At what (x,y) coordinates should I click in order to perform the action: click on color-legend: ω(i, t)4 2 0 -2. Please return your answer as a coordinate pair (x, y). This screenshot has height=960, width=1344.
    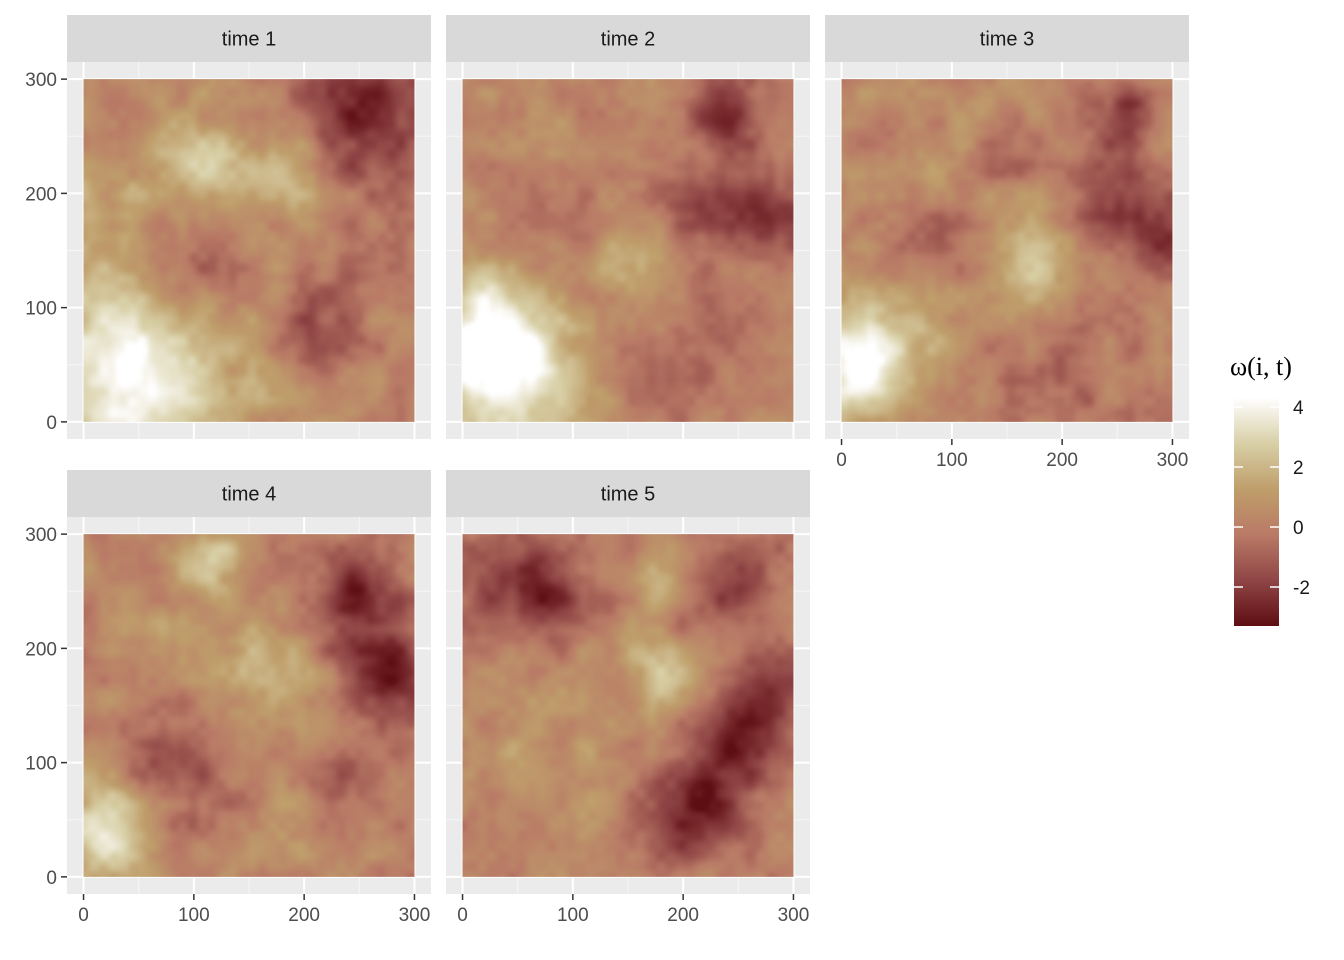
    Looking at the image, I should click on (1270, 489).